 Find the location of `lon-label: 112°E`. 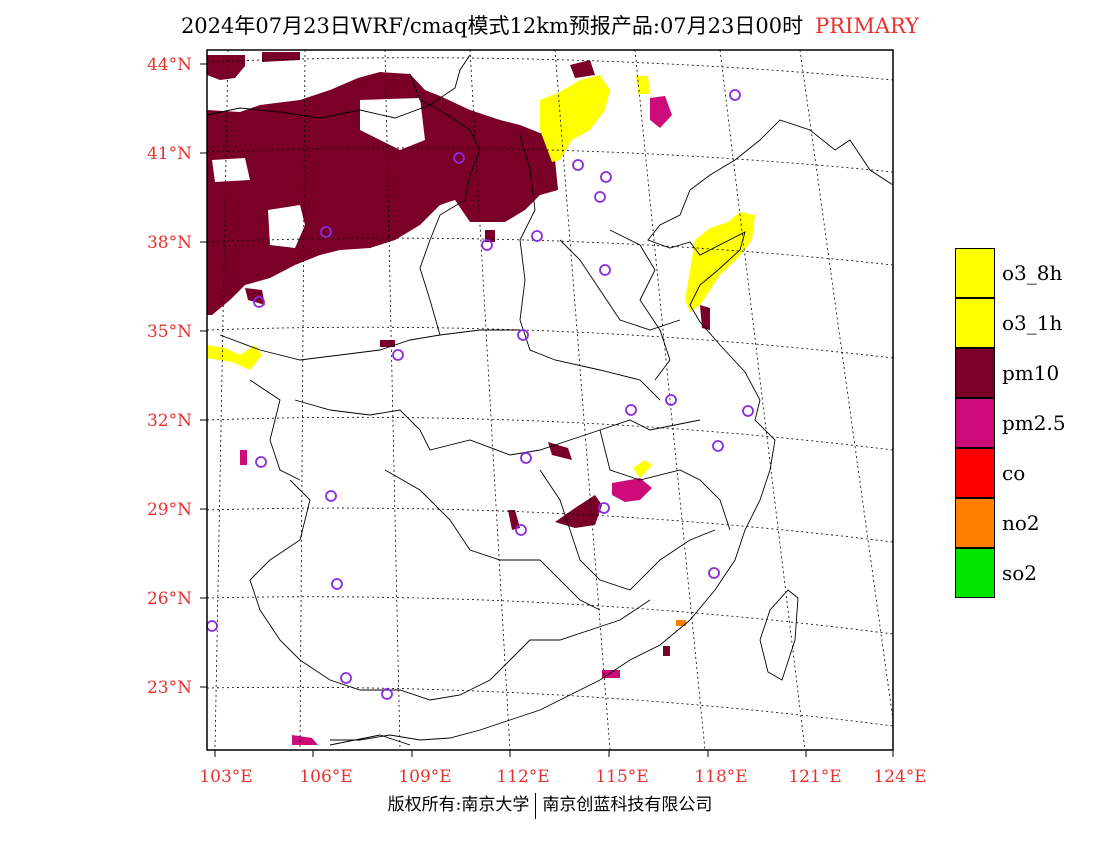

lon-label: 112°E is located at coordinates (522, 777).